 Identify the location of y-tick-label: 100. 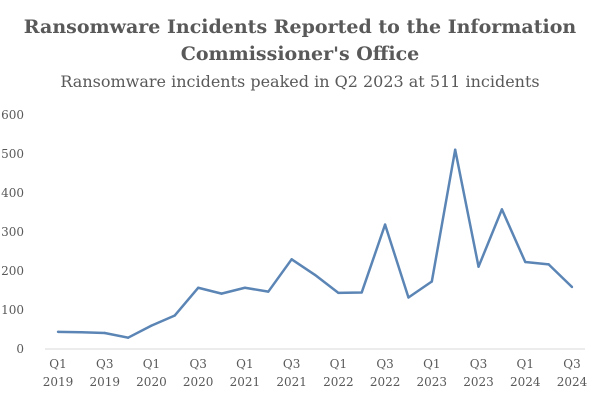
(12, 310).